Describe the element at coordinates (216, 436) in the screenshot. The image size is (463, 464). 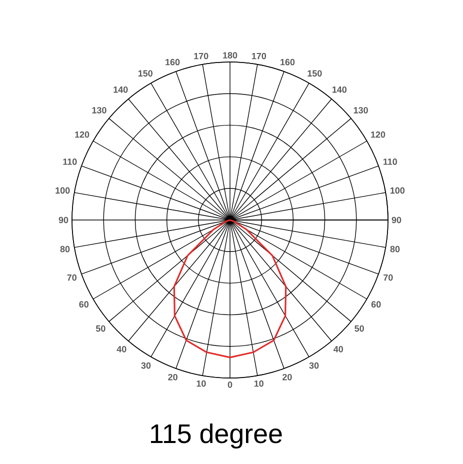
I see `text: 115 degree` at that location.